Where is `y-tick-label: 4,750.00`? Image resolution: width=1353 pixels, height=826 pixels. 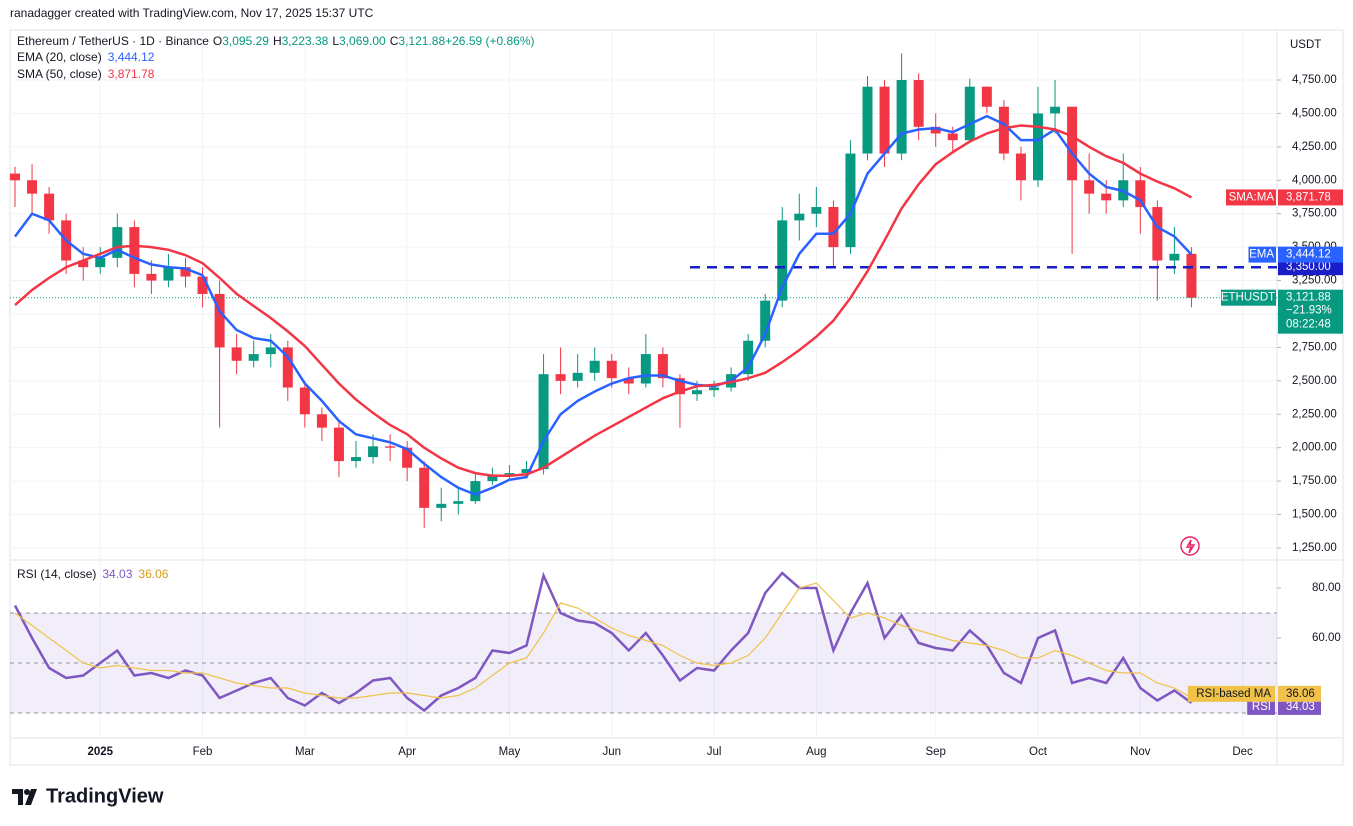 y-tick-label: 4,750.00 is located at coordinates (1314, 80).